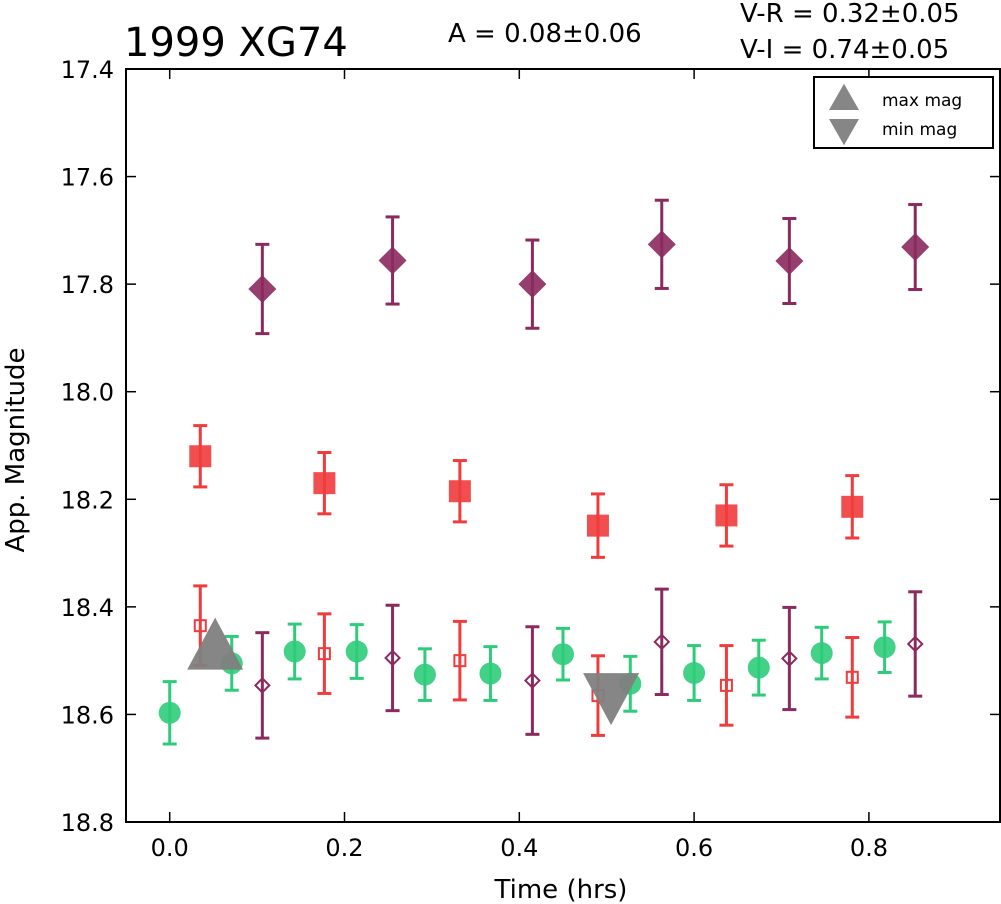  I want to click on y-tick-label: 17.4, so click(87, 70).